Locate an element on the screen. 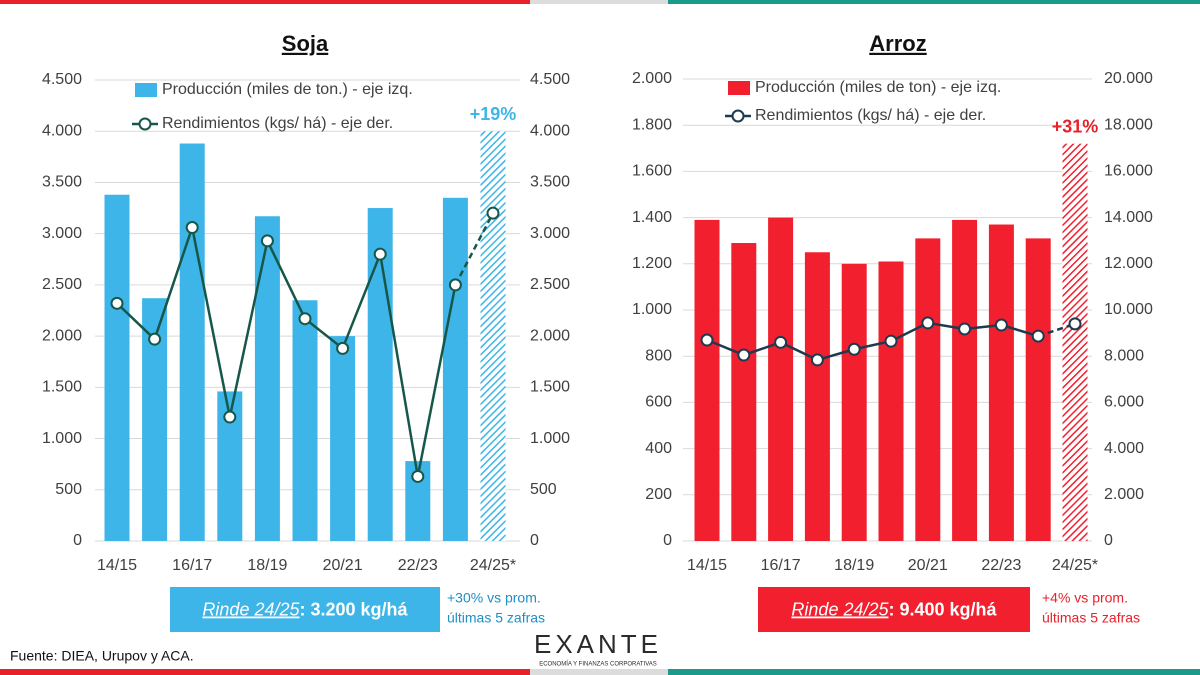  y2-tick-label: 4.500 is located at coordinates (550, 79).